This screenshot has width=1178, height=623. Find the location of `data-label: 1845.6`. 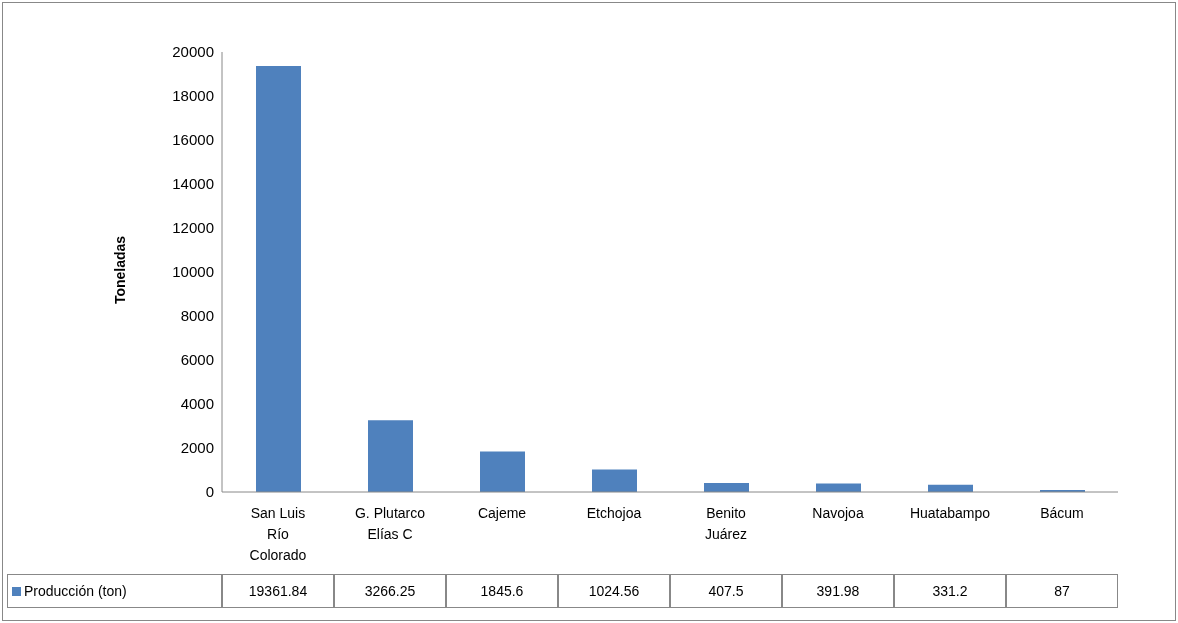

data-label: 1845.6 is located at coordinates (502, 591).